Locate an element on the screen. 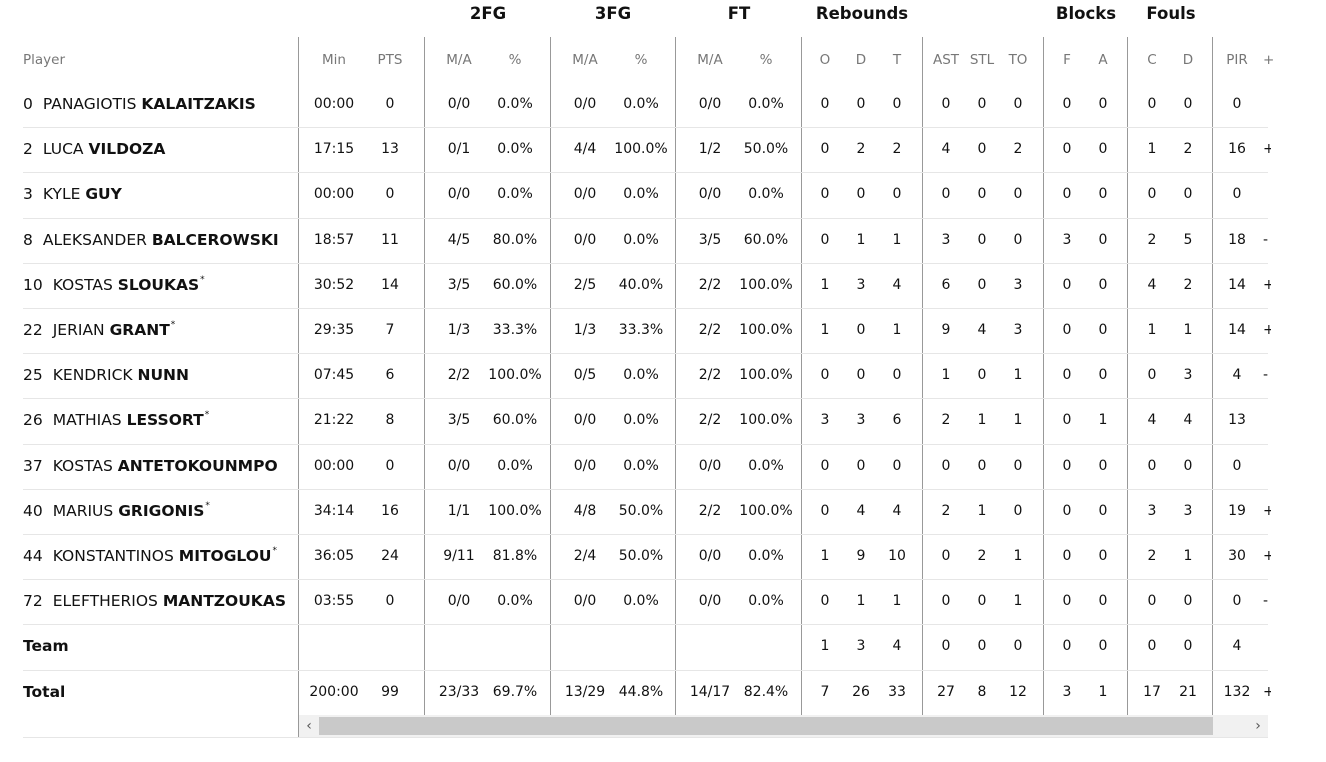 The width and height of the screenshot is (1326, 762). stat-fg2-ma is located at coordinates (459, 646).